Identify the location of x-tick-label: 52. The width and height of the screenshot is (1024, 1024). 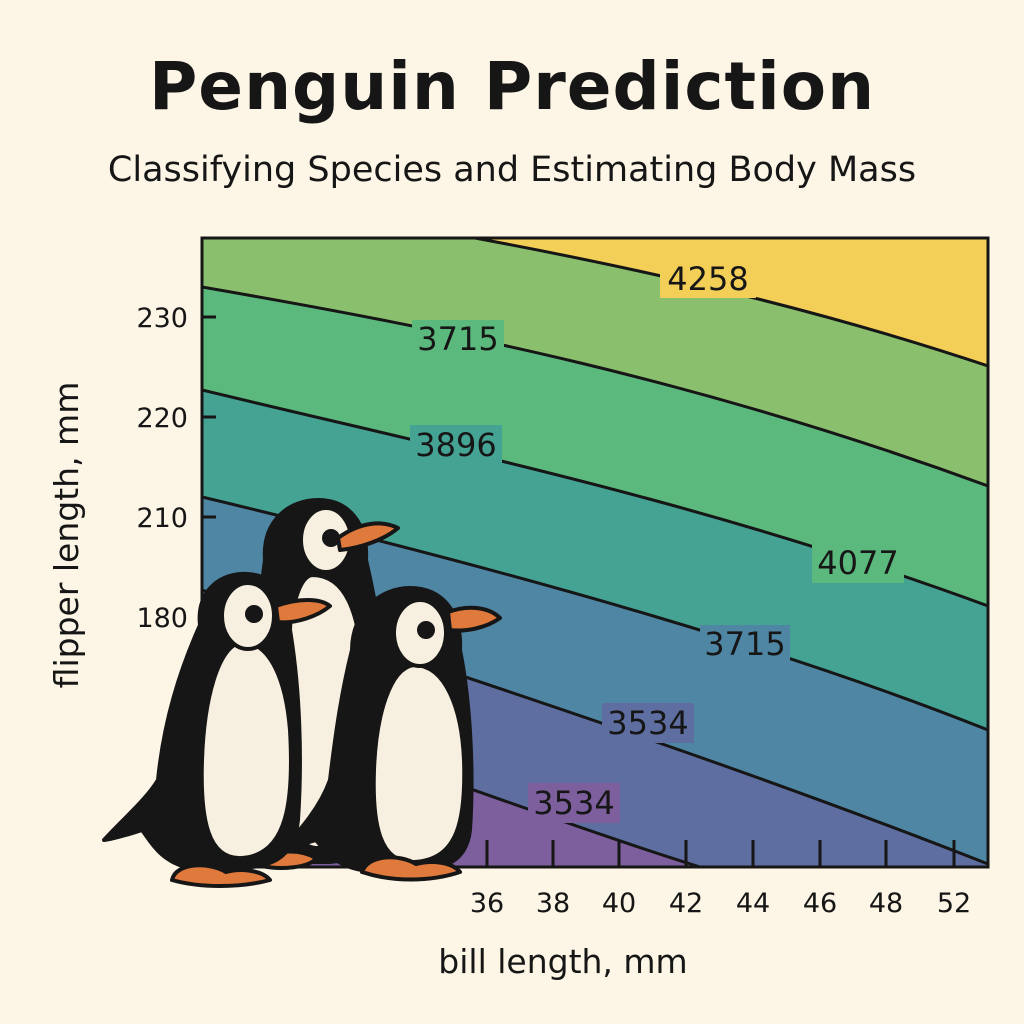
(954, 903).